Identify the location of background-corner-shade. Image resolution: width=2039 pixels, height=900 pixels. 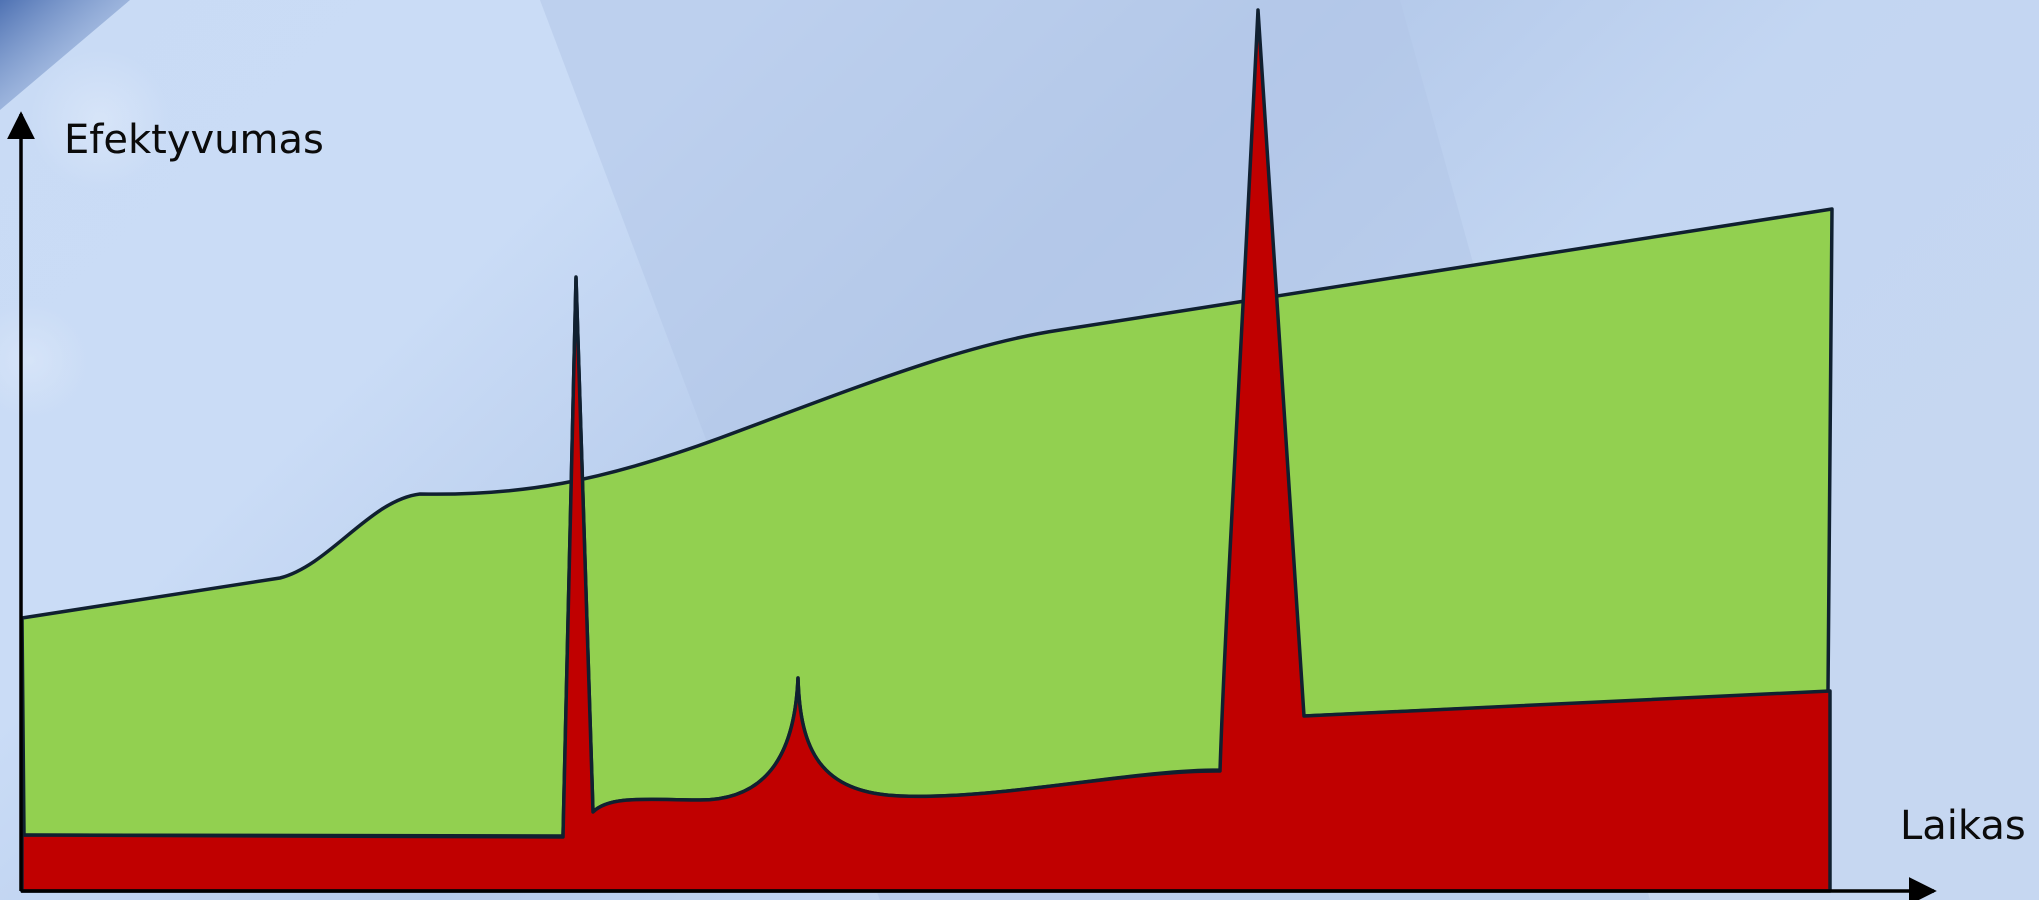
(65, 55).